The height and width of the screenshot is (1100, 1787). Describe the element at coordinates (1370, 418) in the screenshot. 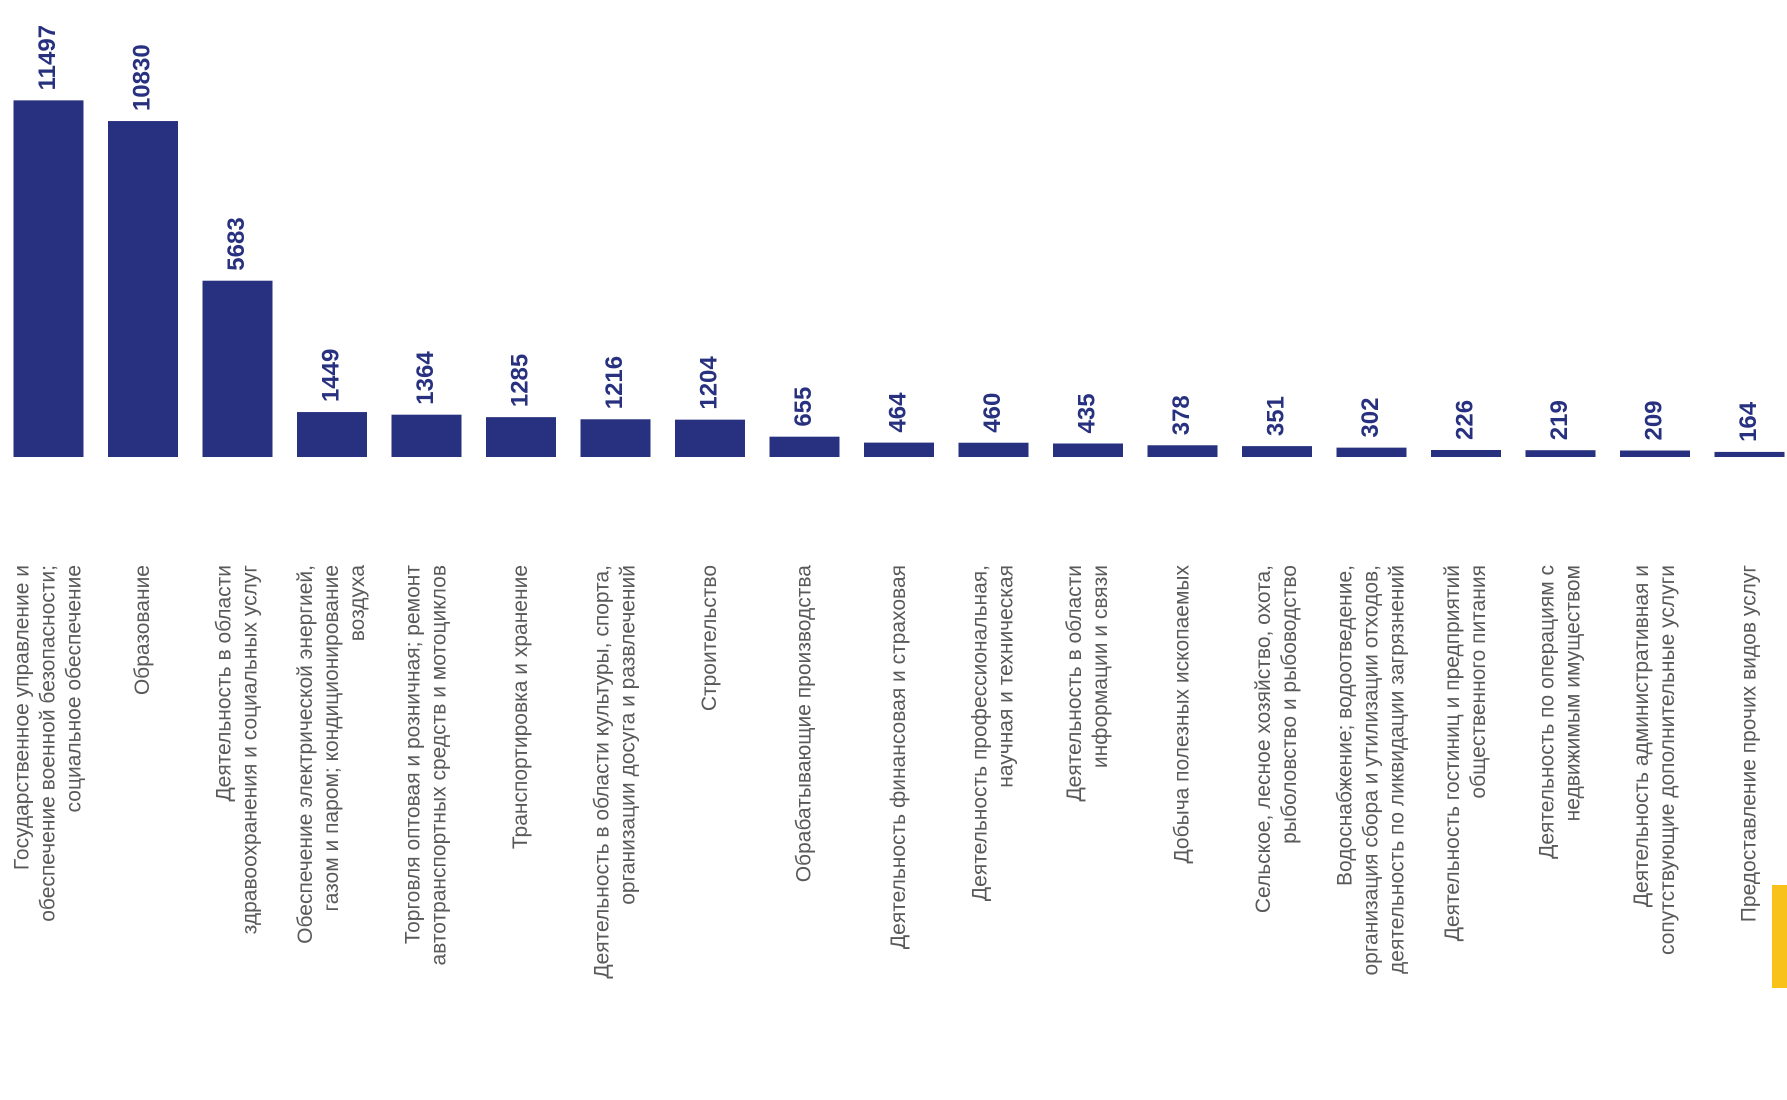

I see `value-label: 302` at that location.